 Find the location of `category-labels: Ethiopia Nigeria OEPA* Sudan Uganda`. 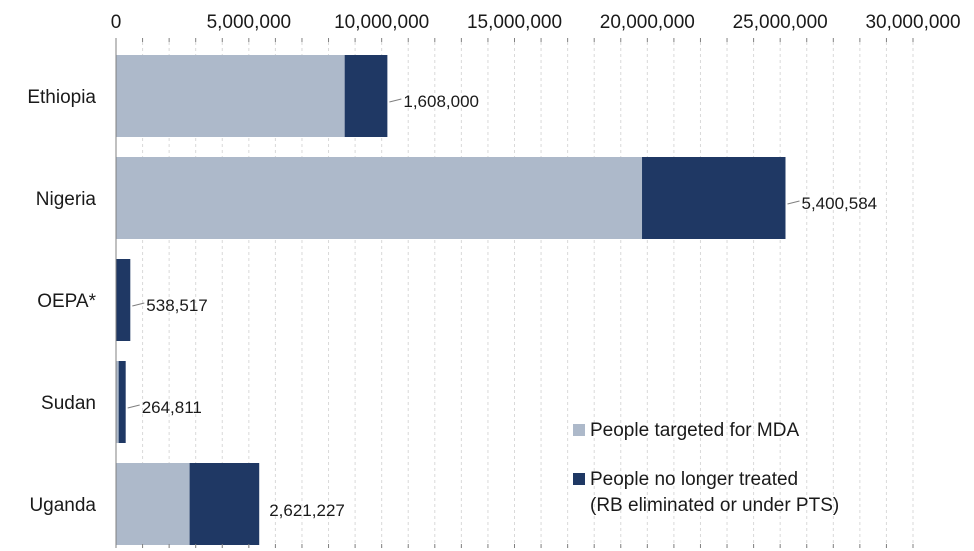

category-labels: Ethiopia Nigeria OEPA* Sudan Uganda is located at coordinates (61, 301).